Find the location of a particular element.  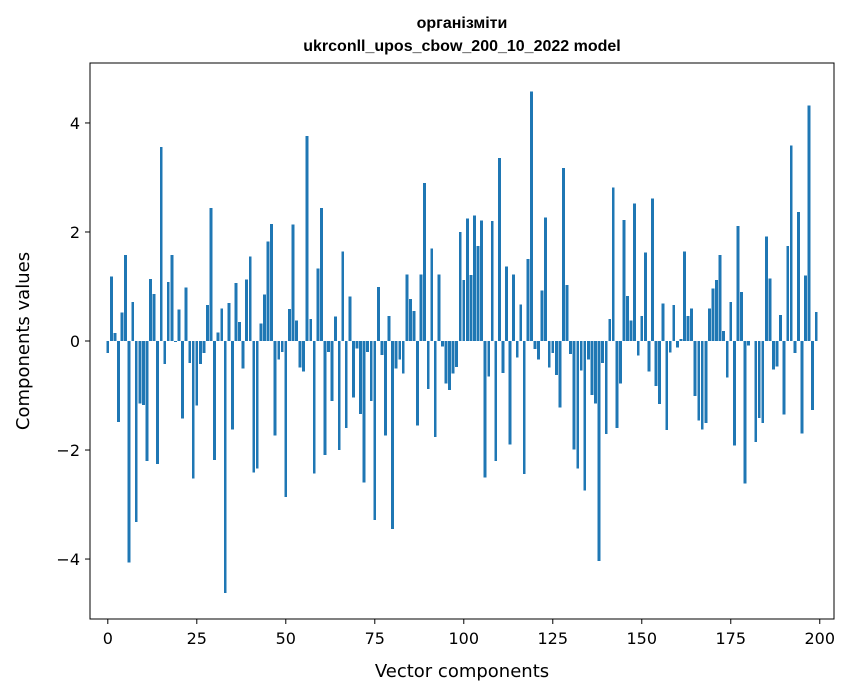

x-tick-label: 50 is located at coordinates (286, 638).